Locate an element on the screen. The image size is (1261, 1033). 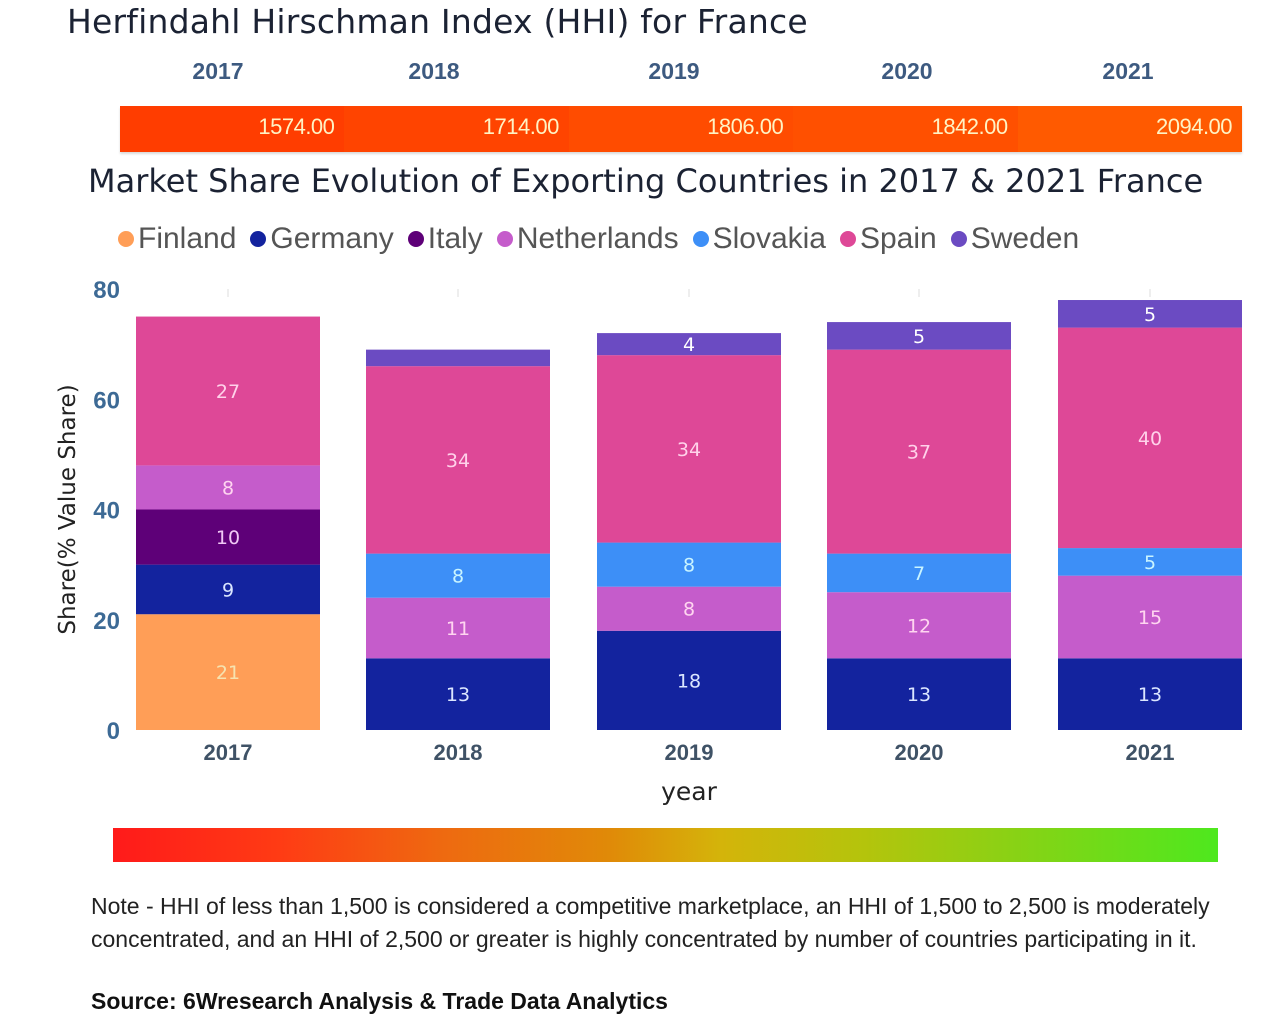
legend-item-finland: Finland is located at coordinates (177, 239).